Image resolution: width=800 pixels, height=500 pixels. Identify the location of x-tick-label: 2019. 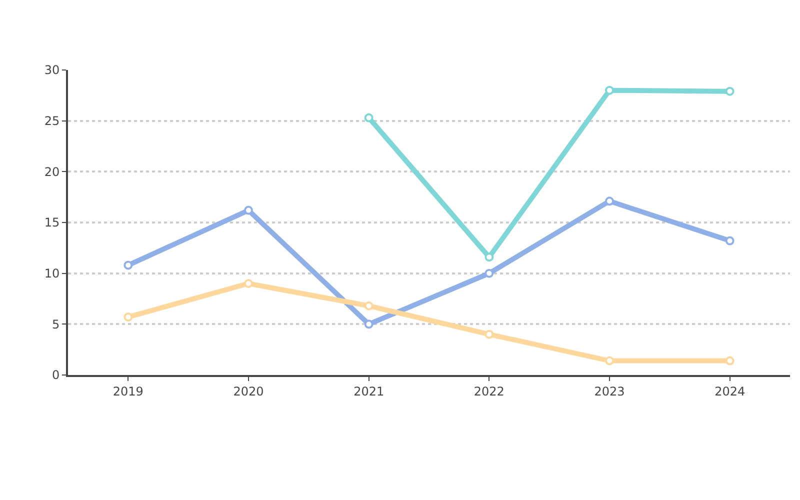
(128, 391).